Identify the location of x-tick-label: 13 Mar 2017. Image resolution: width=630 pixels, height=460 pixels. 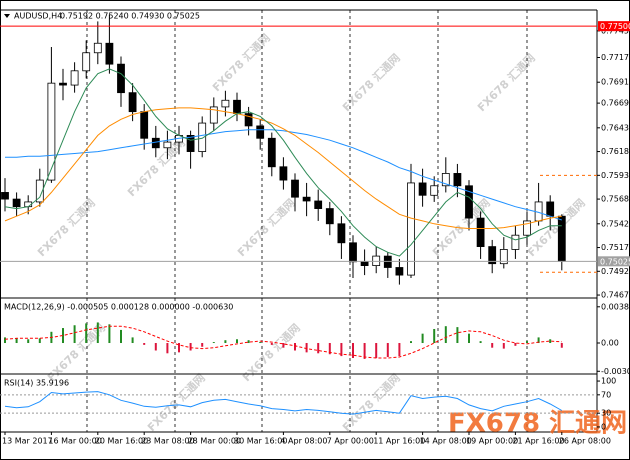
(27, 441).